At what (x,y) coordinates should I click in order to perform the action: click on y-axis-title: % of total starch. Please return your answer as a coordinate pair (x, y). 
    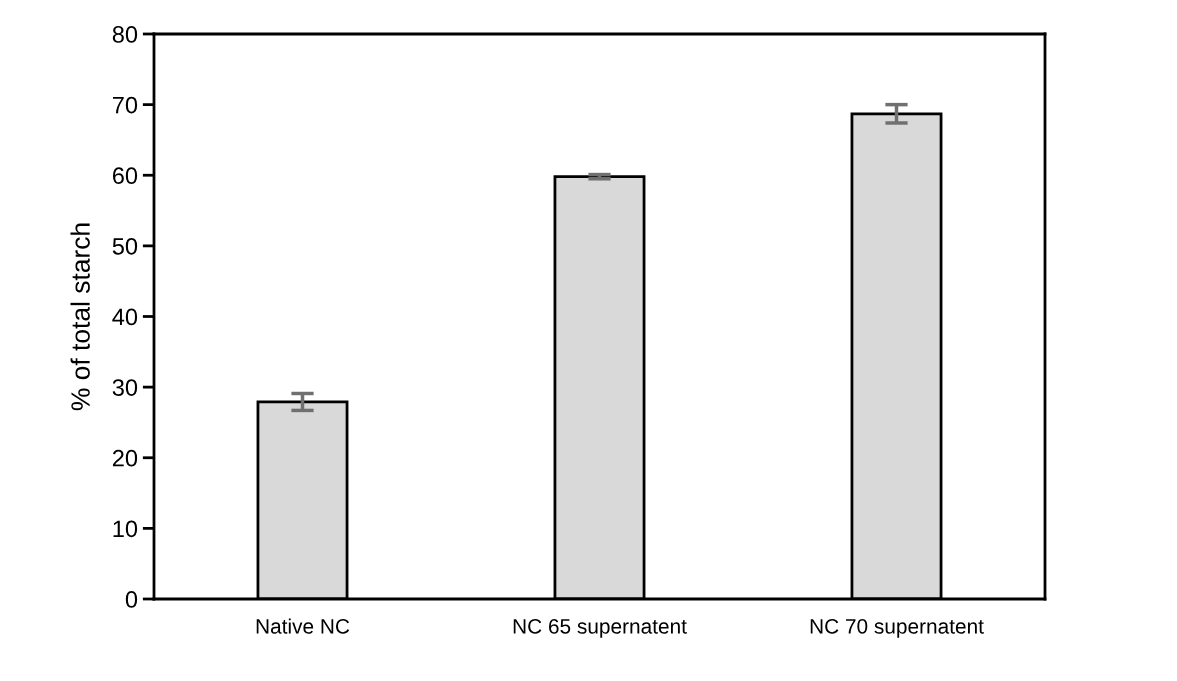
    Looking at the image, I should click on (80, 317).